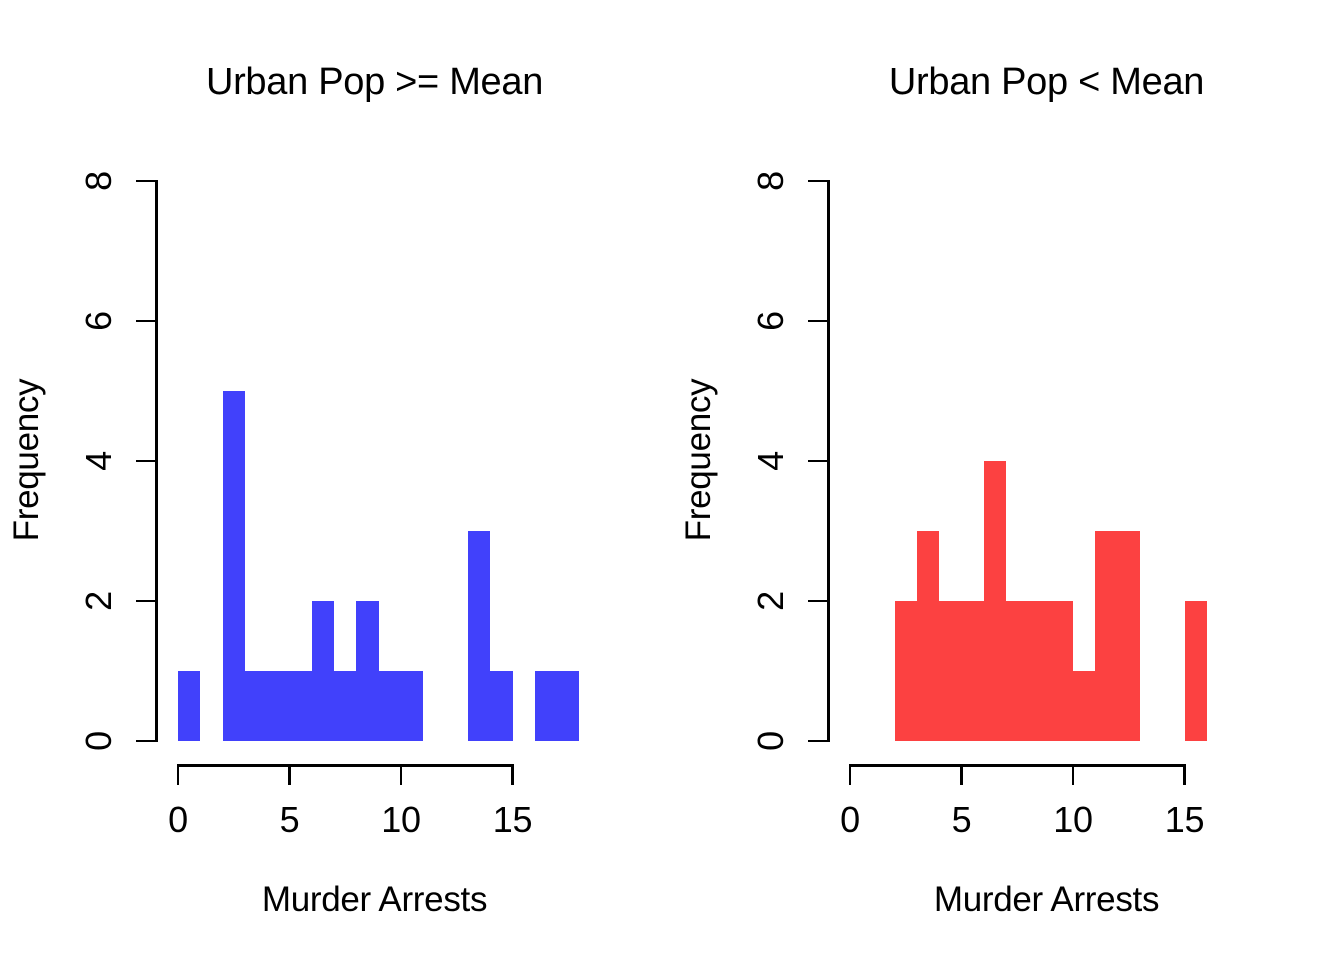 Image resolution: width=1344 pixels, height=960 pixels. Describe the element at coordinates (1046, 82) in the screenshot. I see `panel-title: Urban Pop < Mean` at that location.